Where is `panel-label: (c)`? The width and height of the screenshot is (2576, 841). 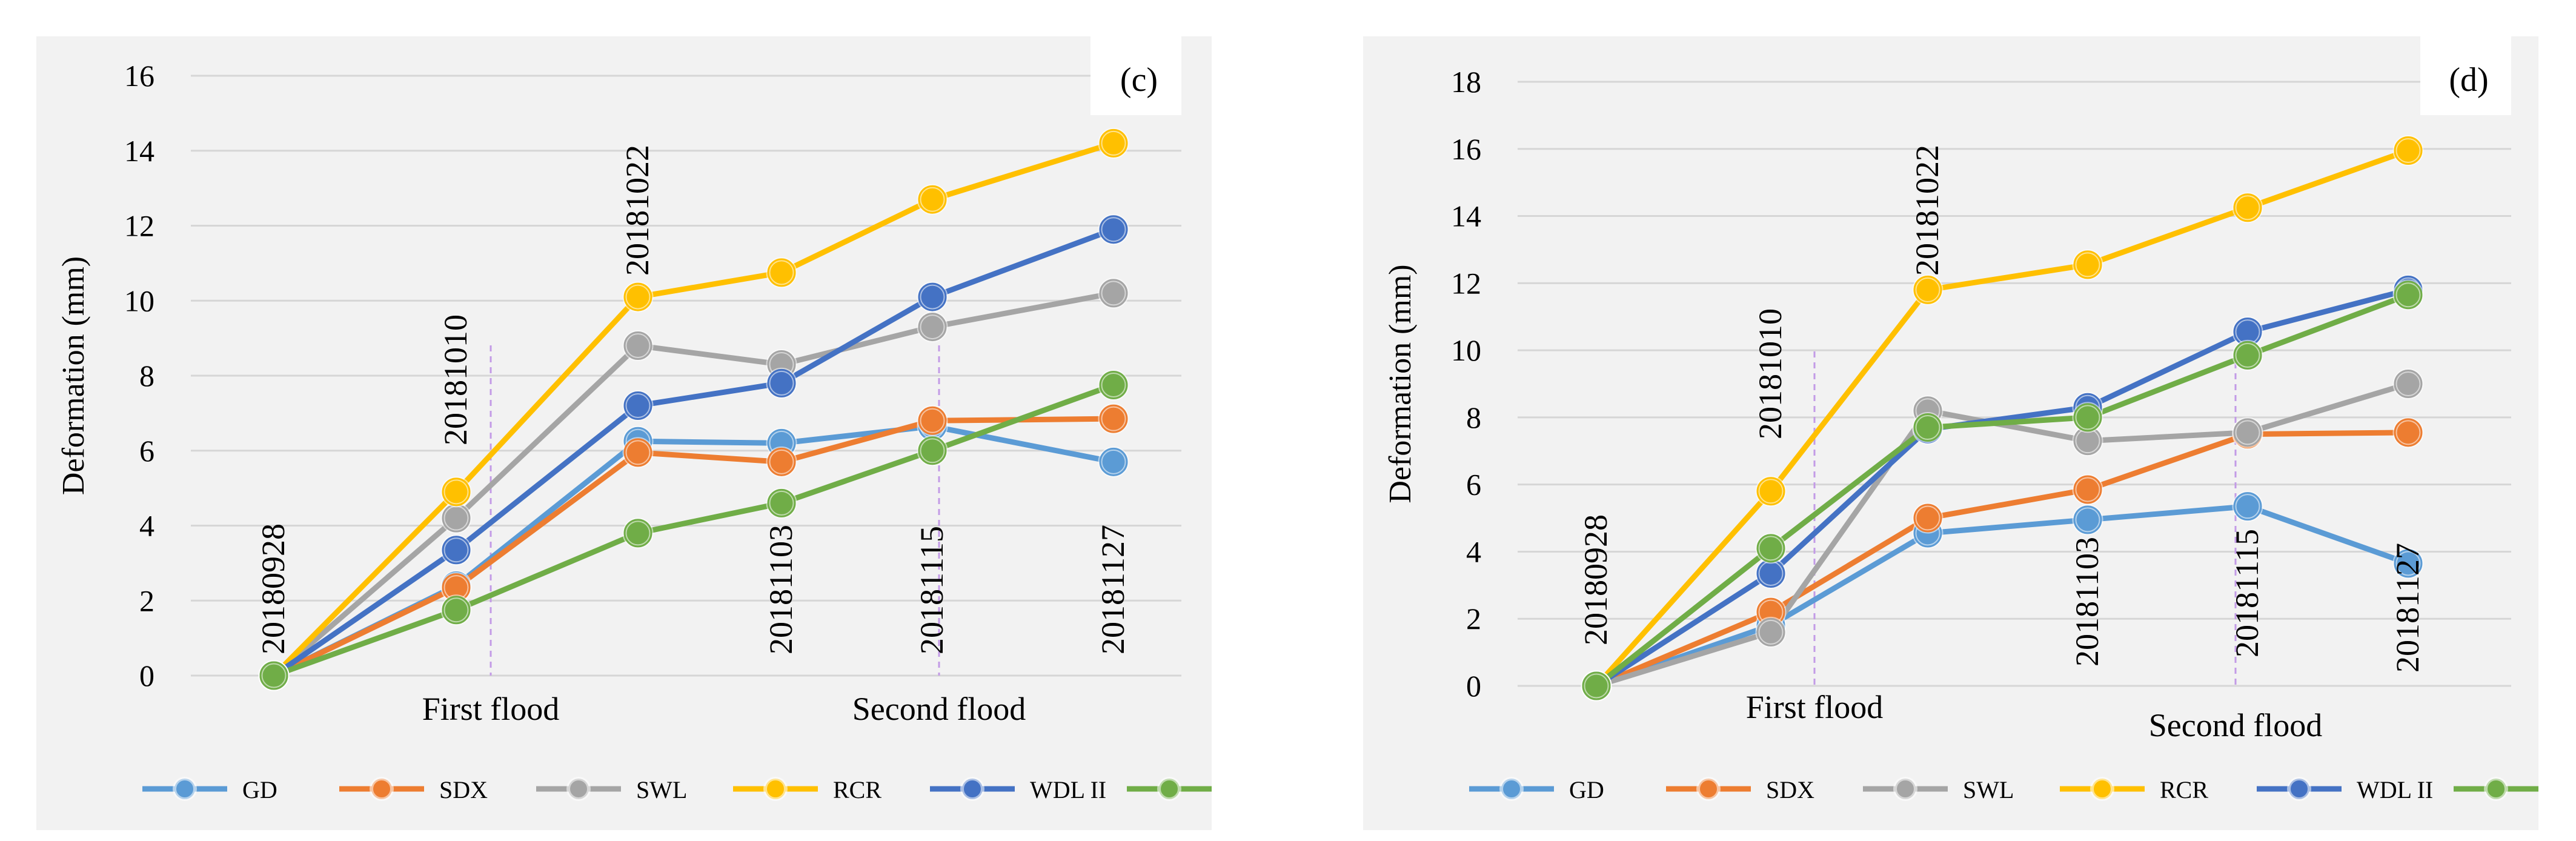
panel-label: (c) is located at coordinates (1139, 80).